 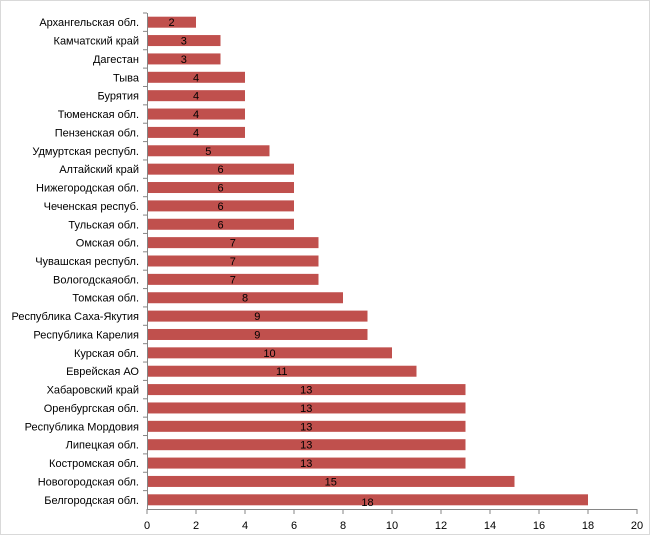 What do you see at coordinates (539, 526) in the screenshot?
I see `x-tick-label: 16` at bounding box center [539, 526].